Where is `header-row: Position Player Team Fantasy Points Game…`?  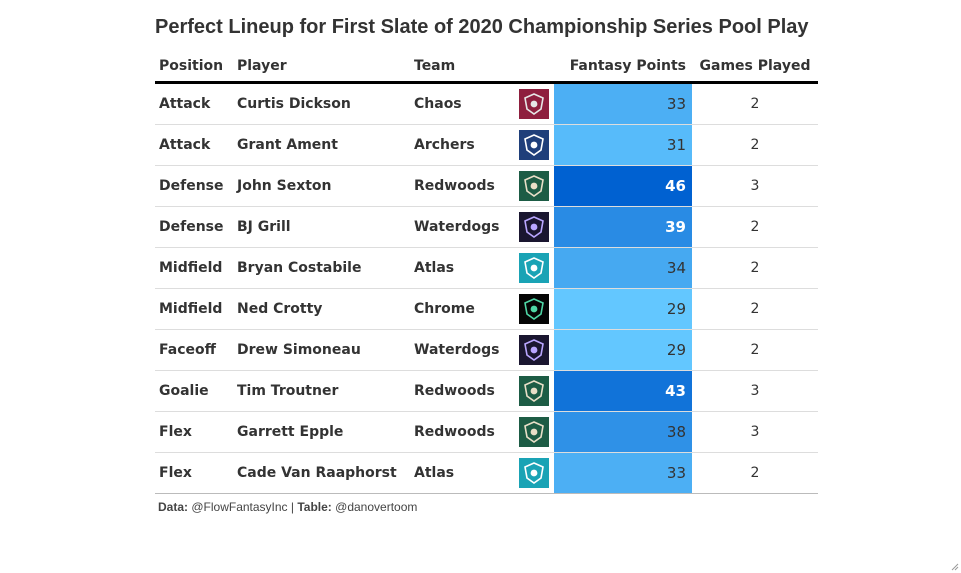
header-row: Position Player Team Fantasy Points Game… is located at coordinates (486, 67).